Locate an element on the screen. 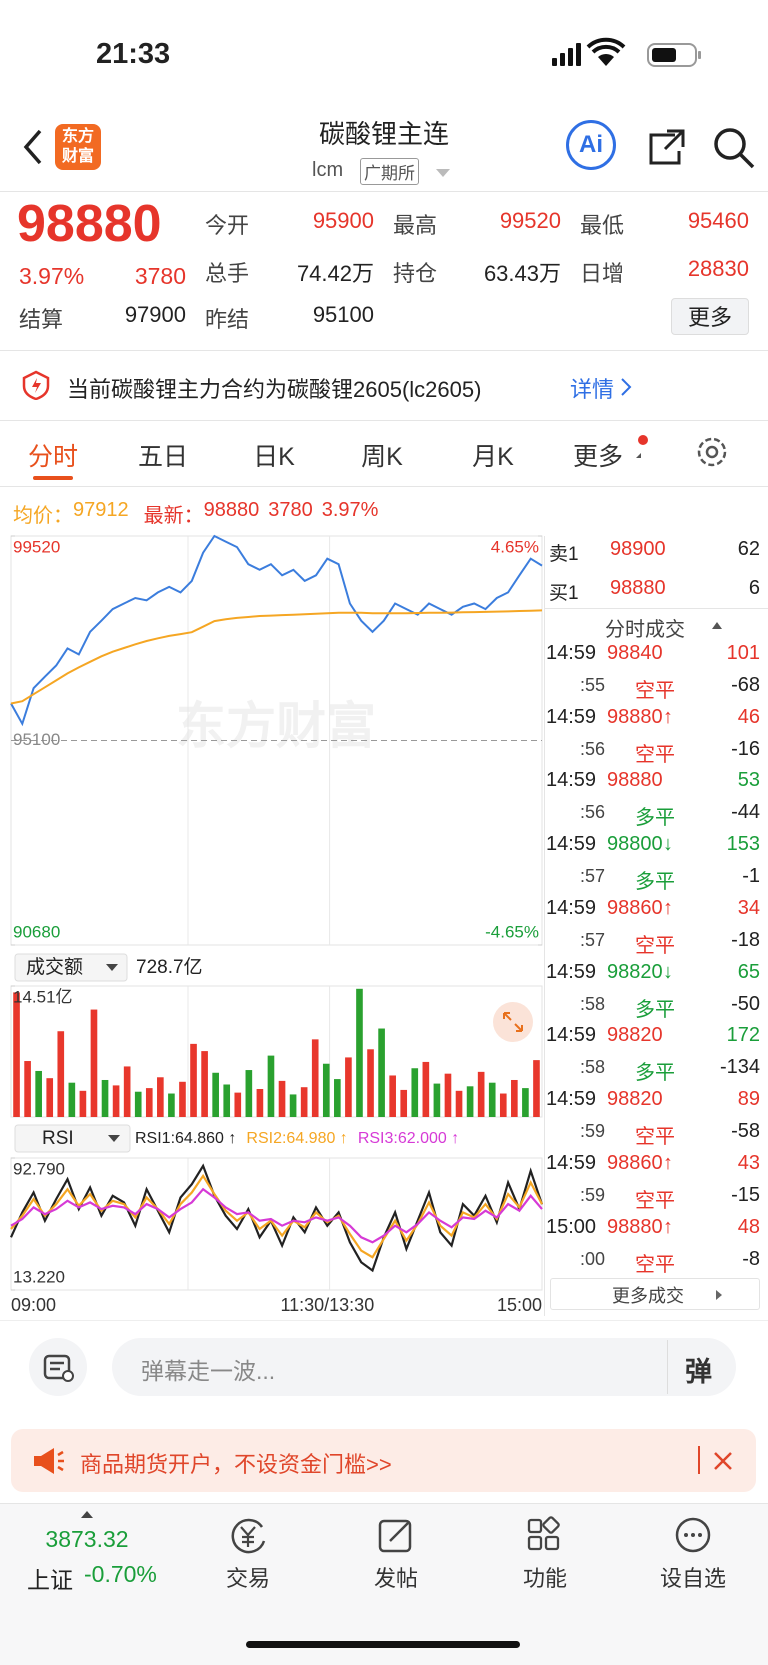 The width and height of the screenshot is (768, 1665). book-price: 98900 is located at coordinates (638, 549).